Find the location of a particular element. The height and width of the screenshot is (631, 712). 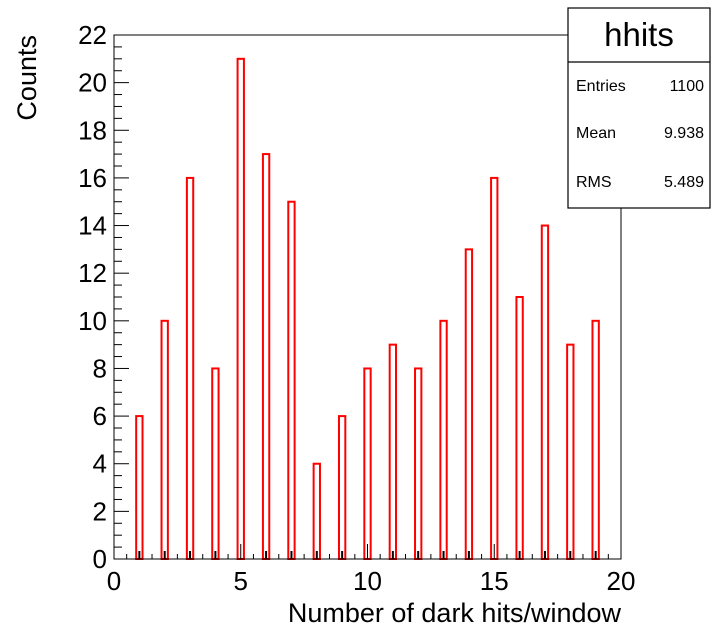

x-axis: 0 5 10 15 20 is located at coordinates (371, 570).